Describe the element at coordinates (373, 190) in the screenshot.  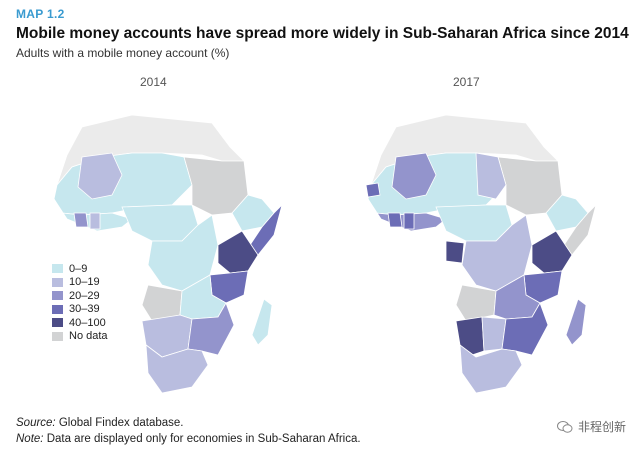
I see `senegal` at that location.